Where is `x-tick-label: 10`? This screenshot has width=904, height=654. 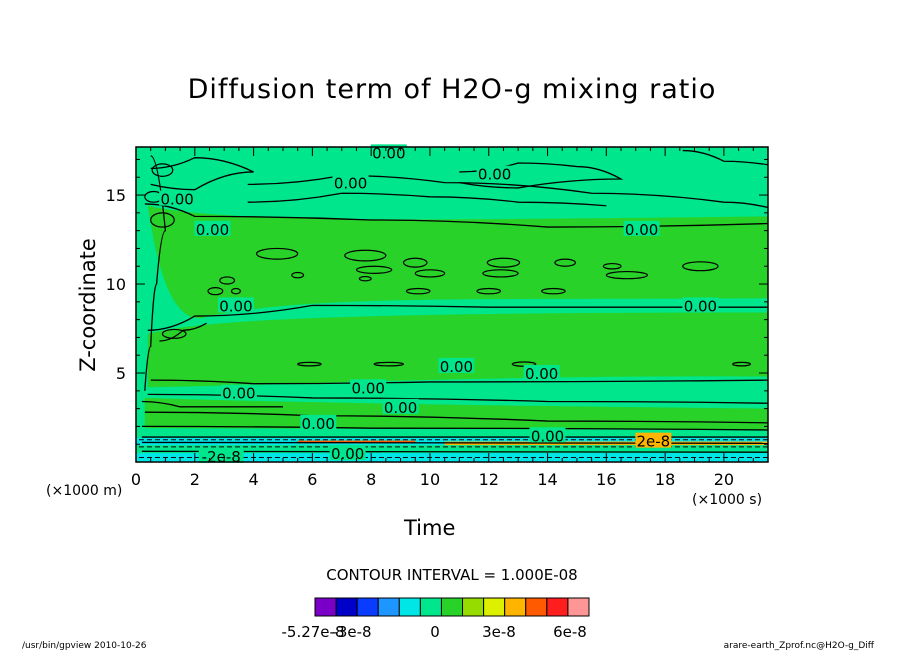 x-tick-label: 10 is located at coordinates (430, 479).